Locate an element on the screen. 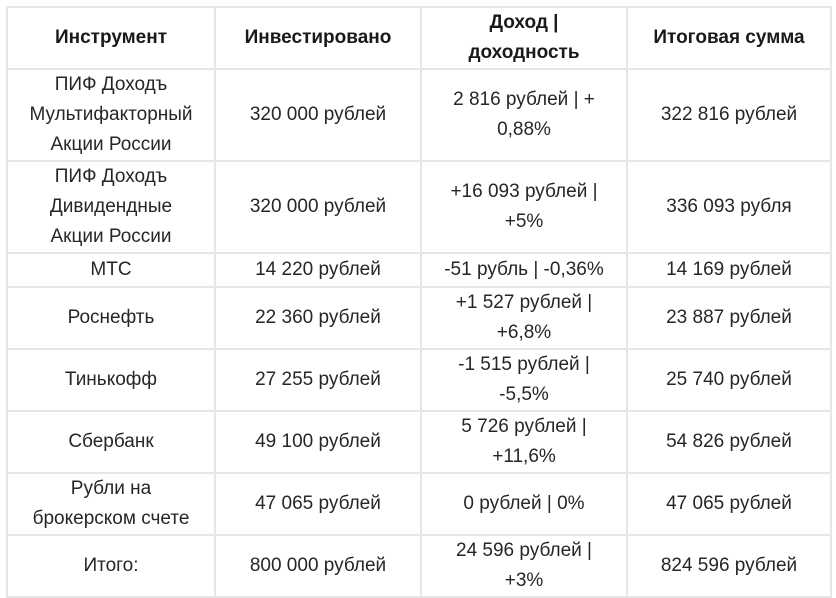  instrument-line: Мультифакторный is located at coordinates (111, 114).